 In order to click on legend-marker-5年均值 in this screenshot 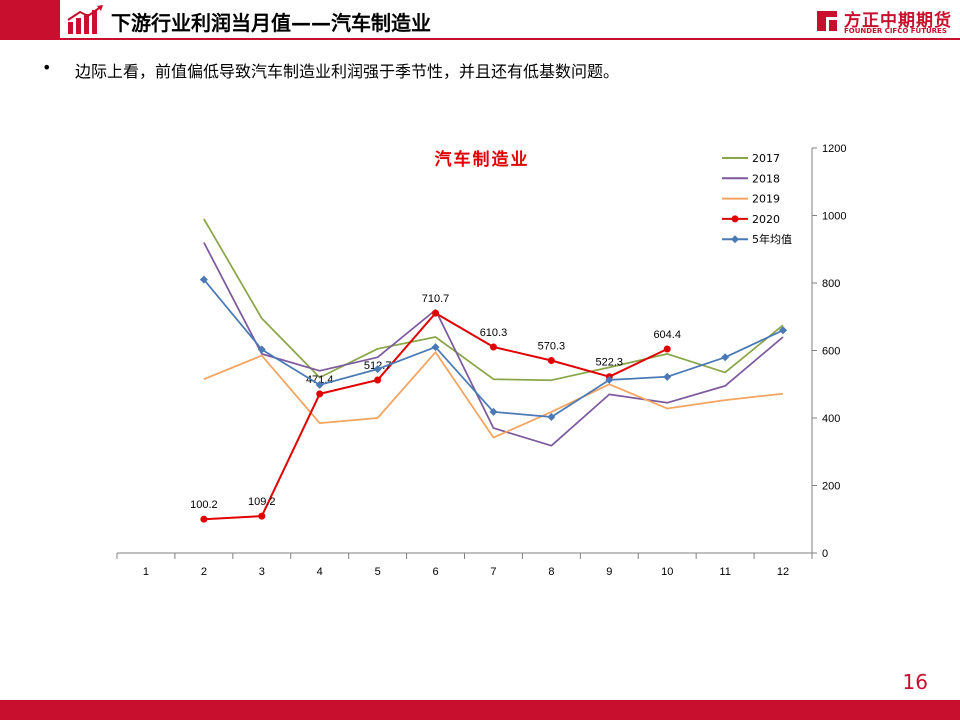, I will do `click(735, 239)`.